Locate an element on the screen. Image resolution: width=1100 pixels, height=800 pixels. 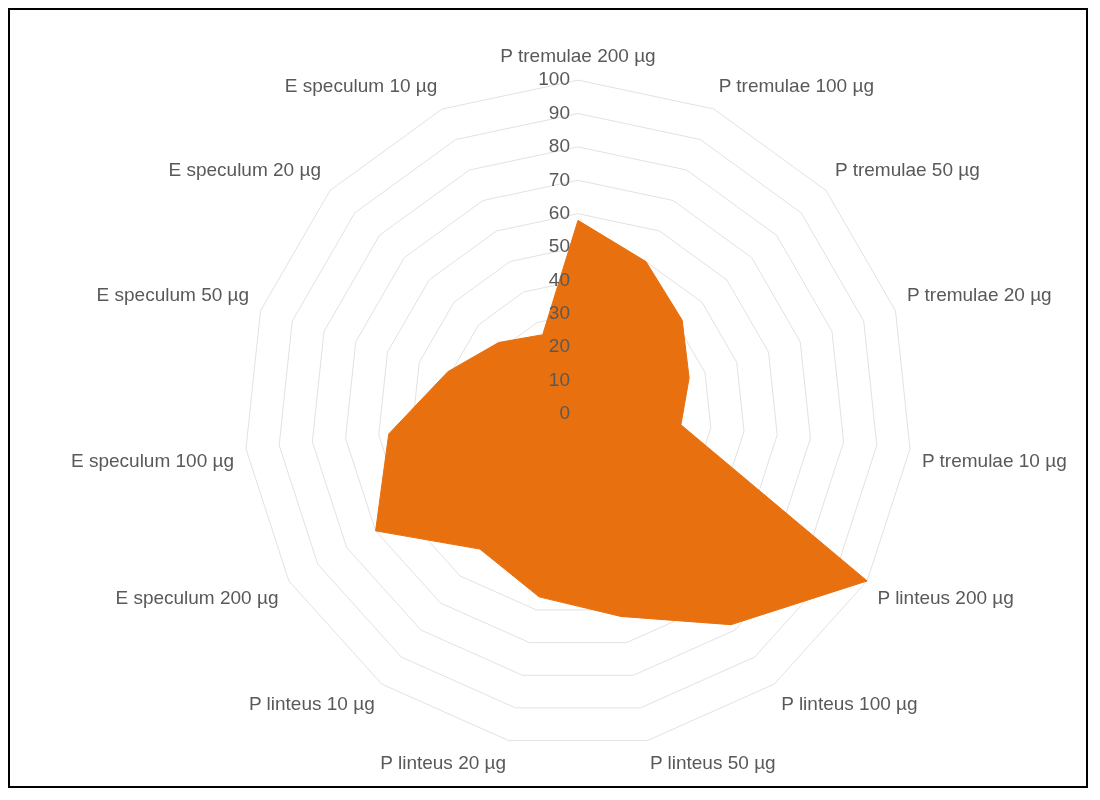
spoke-label: P linteus 20 µg is located at coordinates (443, 762).